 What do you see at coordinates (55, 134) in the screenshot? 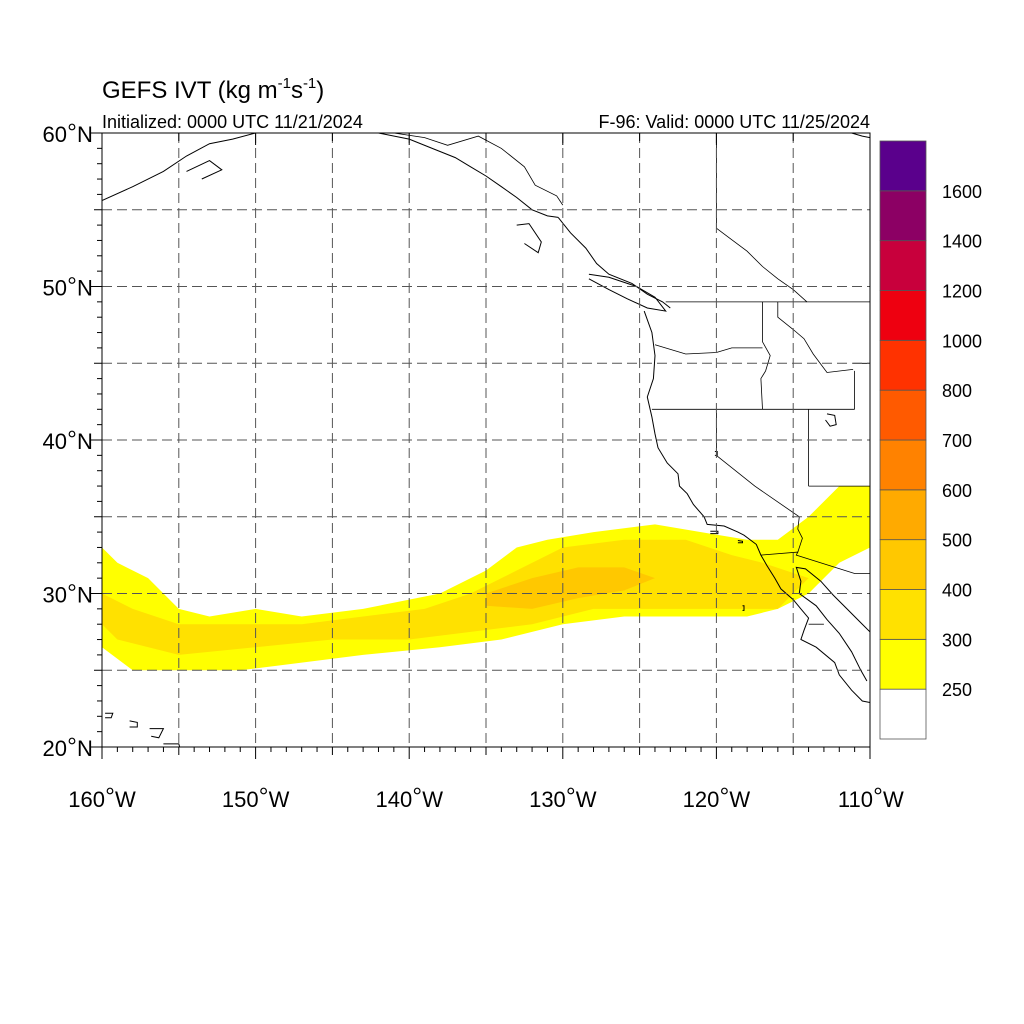
I see `lat-label-60: 60` at bounding box center [55, 134].